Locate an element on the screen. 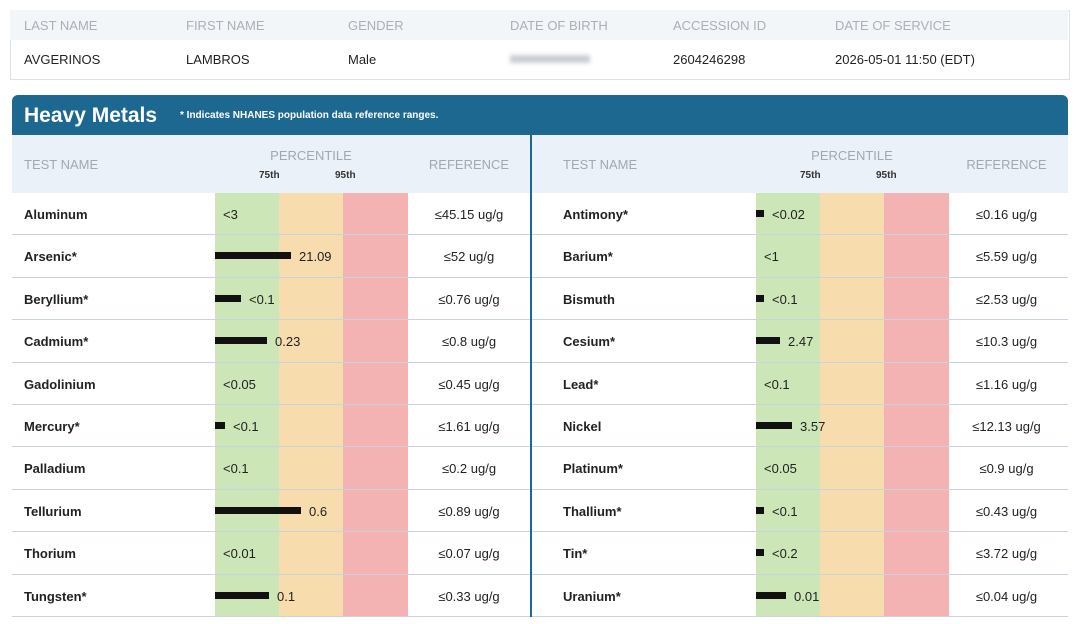 This screenshot has height=624, width=1080. result: <3 is located at coordinates (230, 214).